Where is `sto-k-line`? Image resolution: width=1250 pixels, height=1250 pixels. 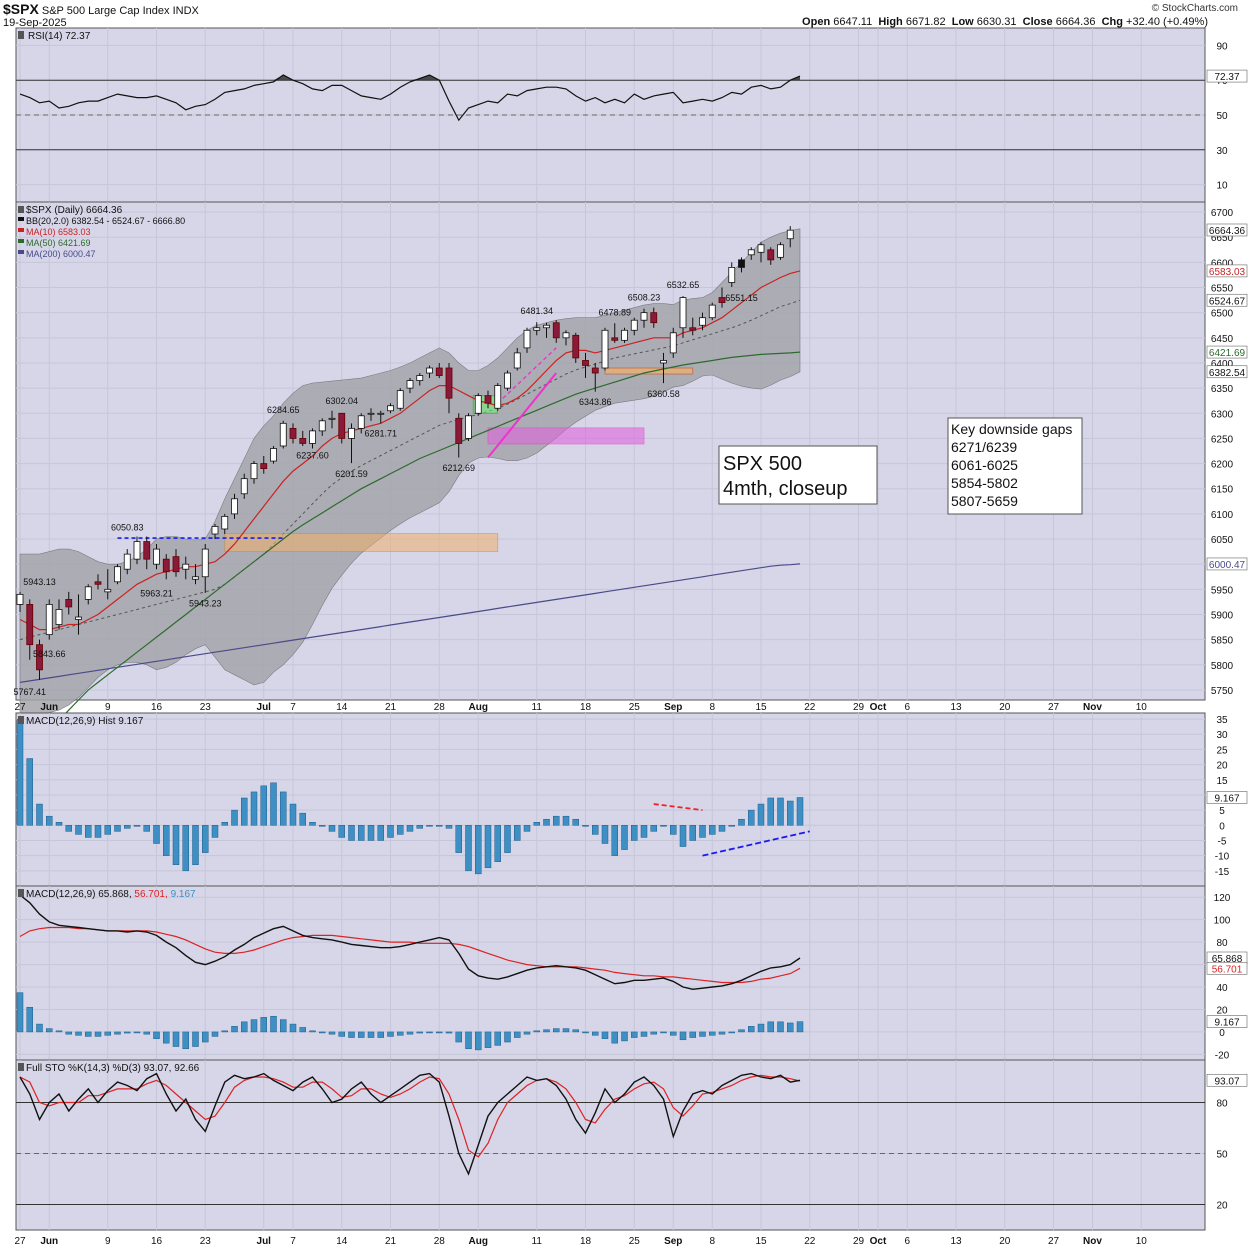
sto-k-line is located at coordinates (410, 1124).